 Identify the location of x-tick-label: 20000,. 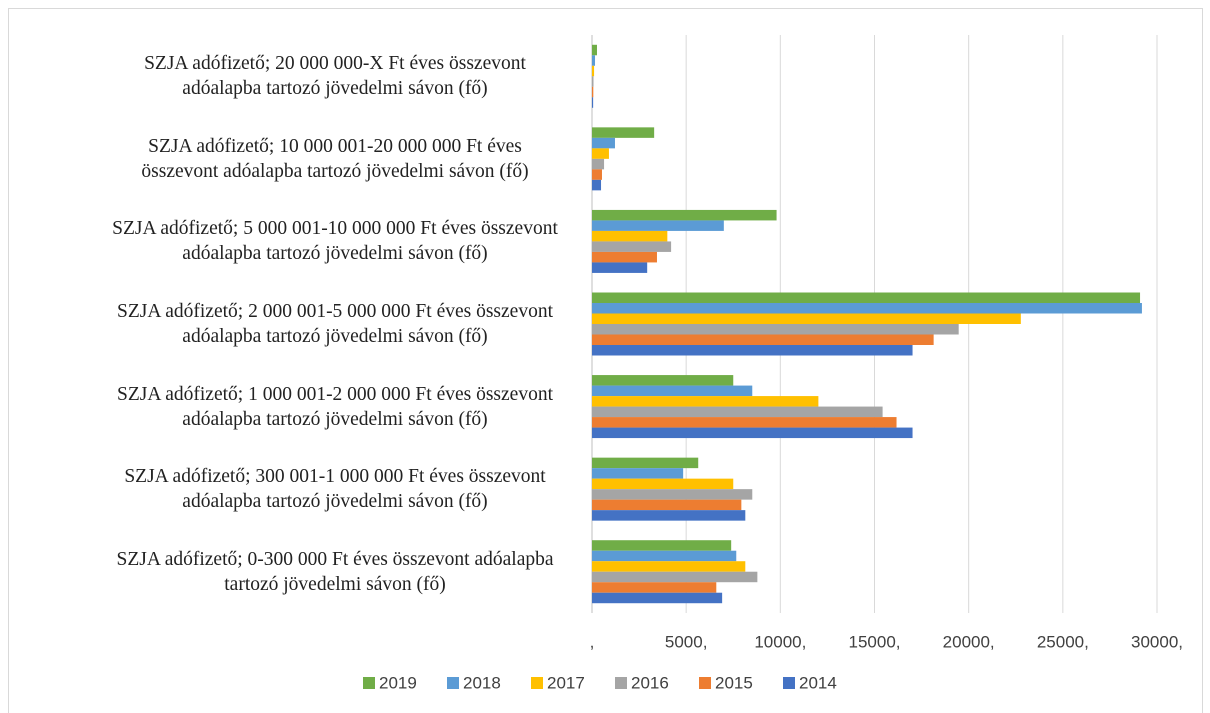
(969, 641).